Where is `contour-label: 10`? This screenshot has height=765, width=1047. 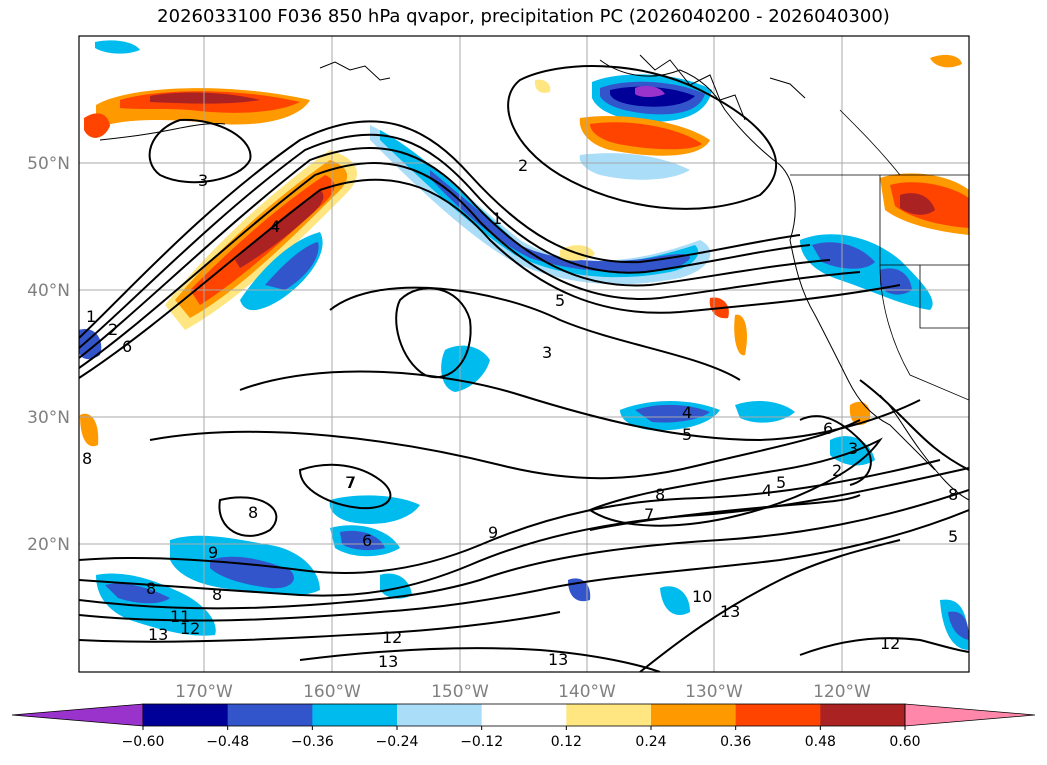
contour-label: 10 is located at coordinates (702, 596).